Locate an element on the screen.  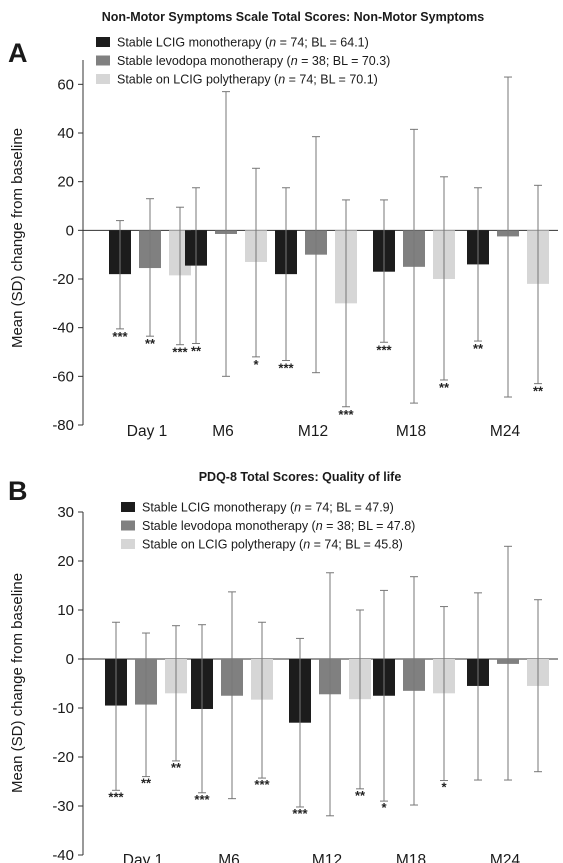
x-category-label-a-4: M24 is located at coordinates (505, 431).